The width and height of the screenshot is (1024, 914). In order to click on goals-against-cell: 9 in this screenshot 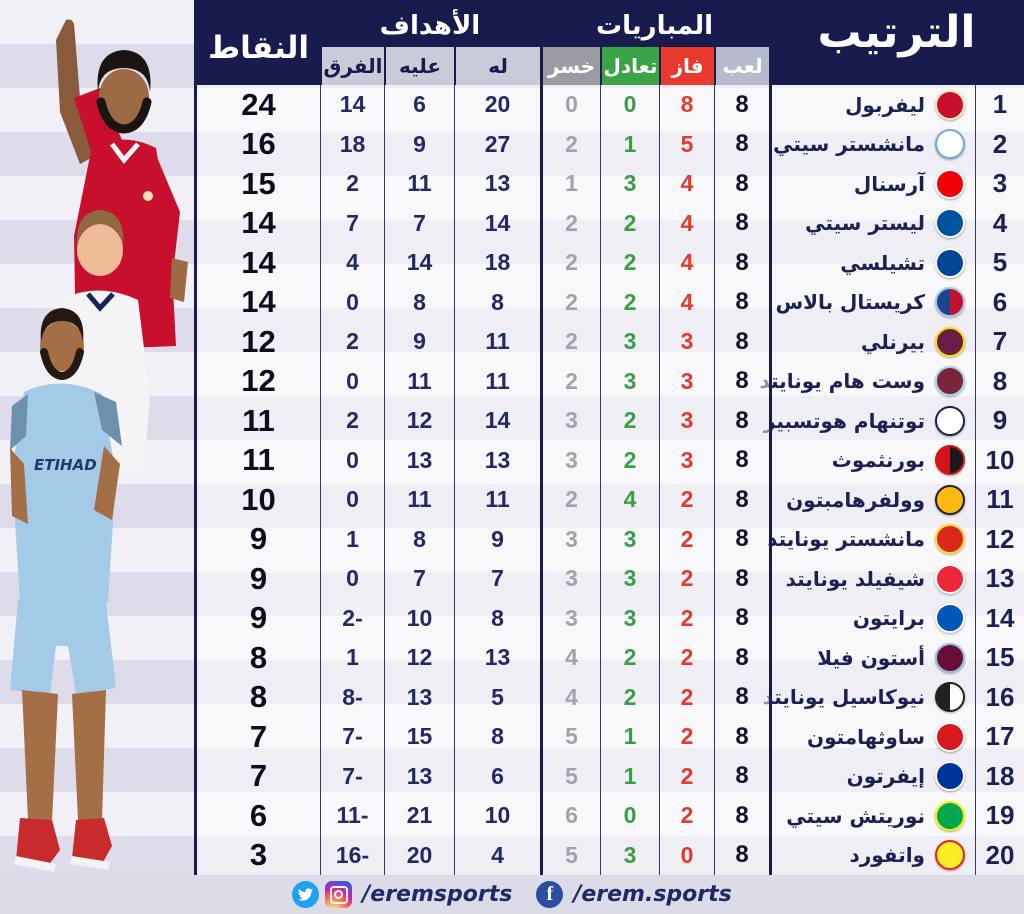, I will do `click(419, 144)`.